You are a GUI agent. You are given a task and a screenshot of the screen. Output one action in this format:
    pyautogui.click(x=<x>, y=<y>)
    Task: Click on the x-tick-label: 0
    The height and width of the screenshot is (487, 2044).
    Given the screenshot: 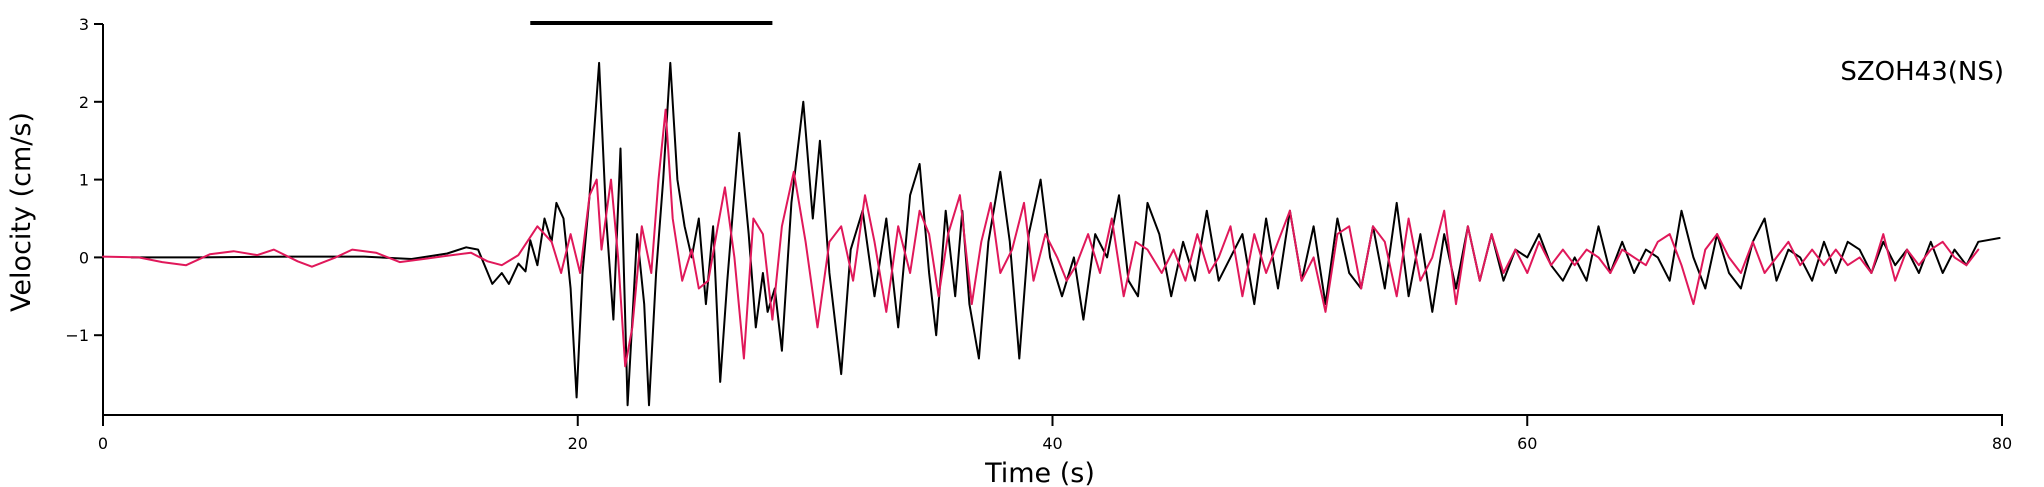 What is the action you would take?
    pyautogui.click(x=103, y=443)
    